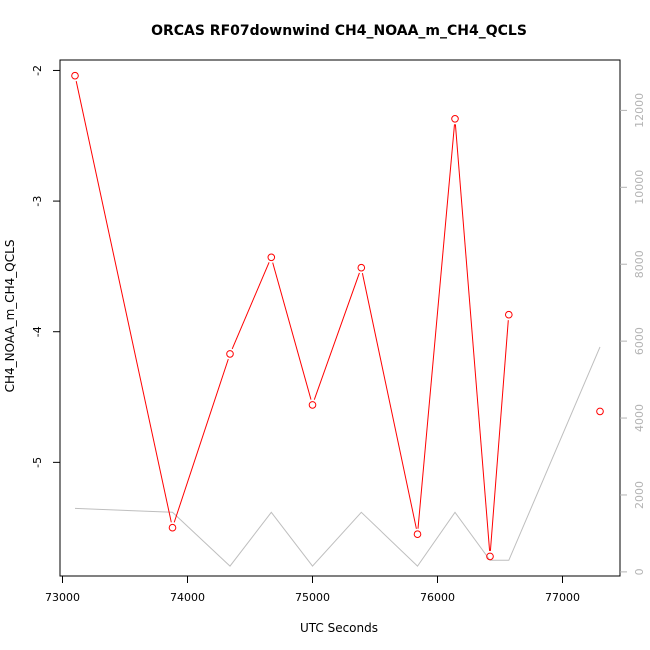  I want to click on y-tick-label: -4, so click(37, 331).